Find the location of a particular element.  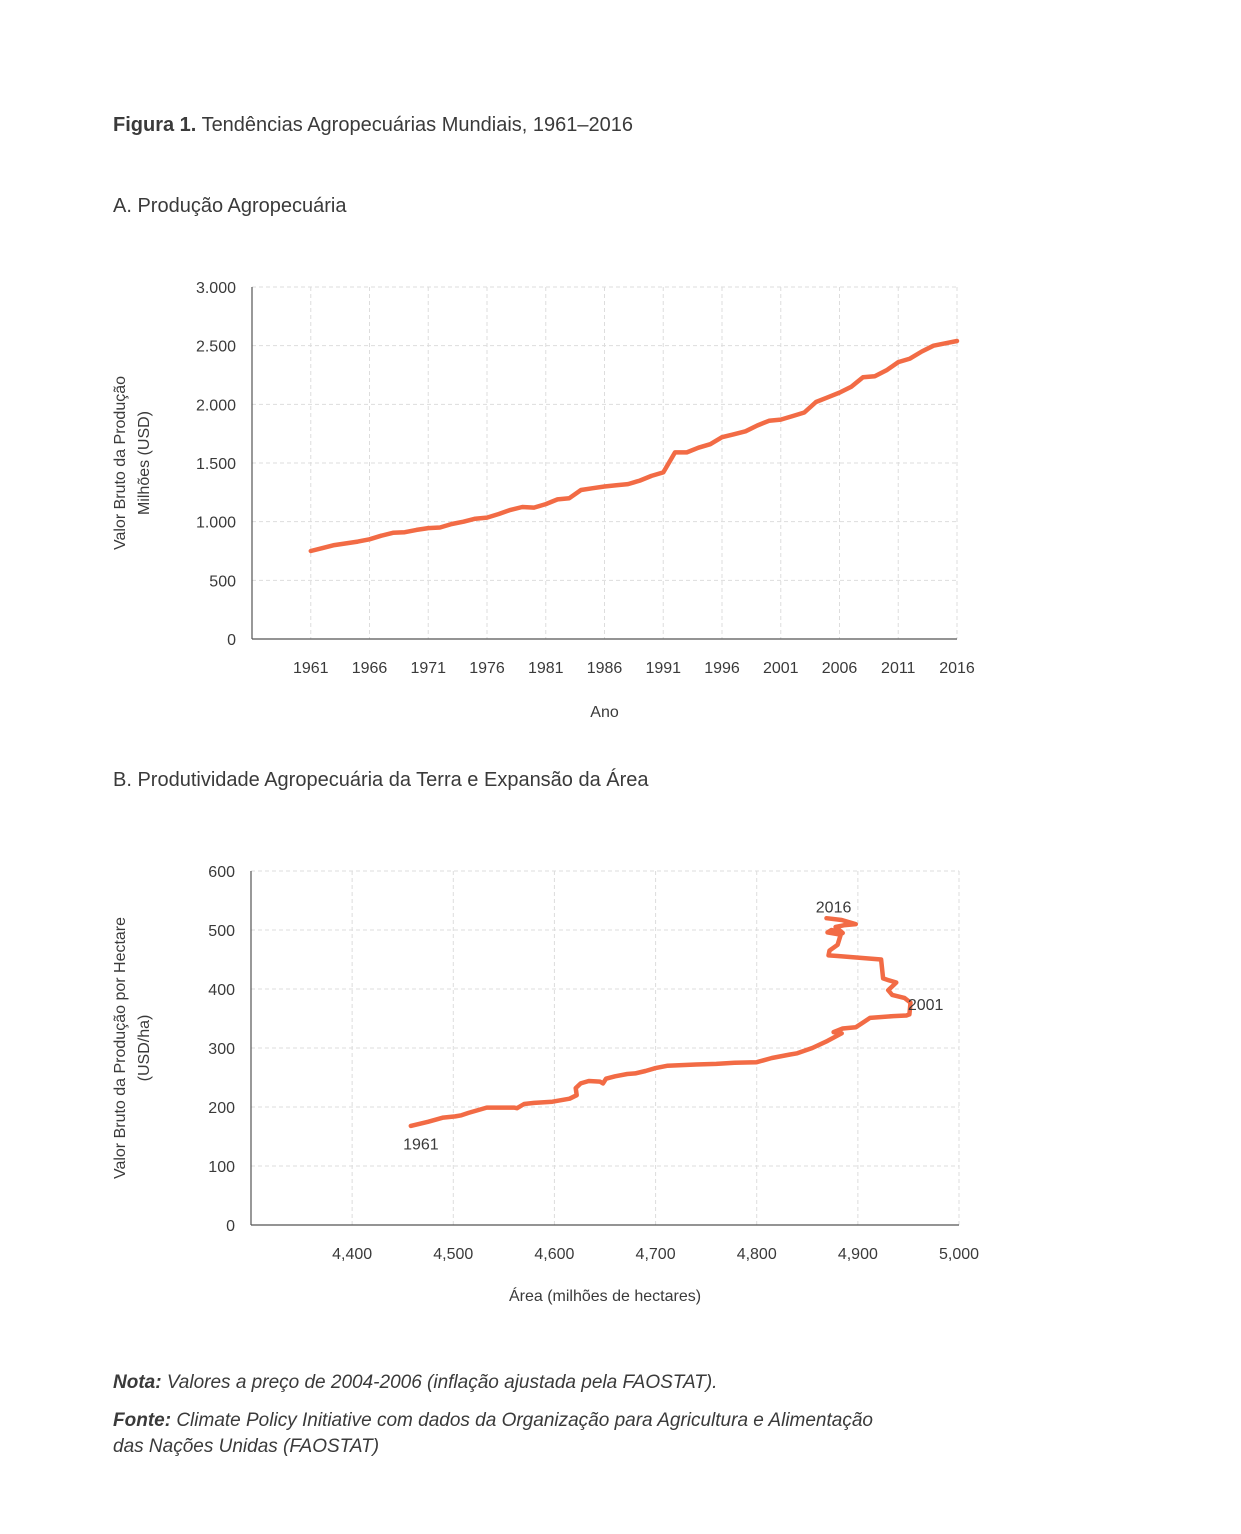

point-annotation: 2001 is located at coordinates (926, 1005).